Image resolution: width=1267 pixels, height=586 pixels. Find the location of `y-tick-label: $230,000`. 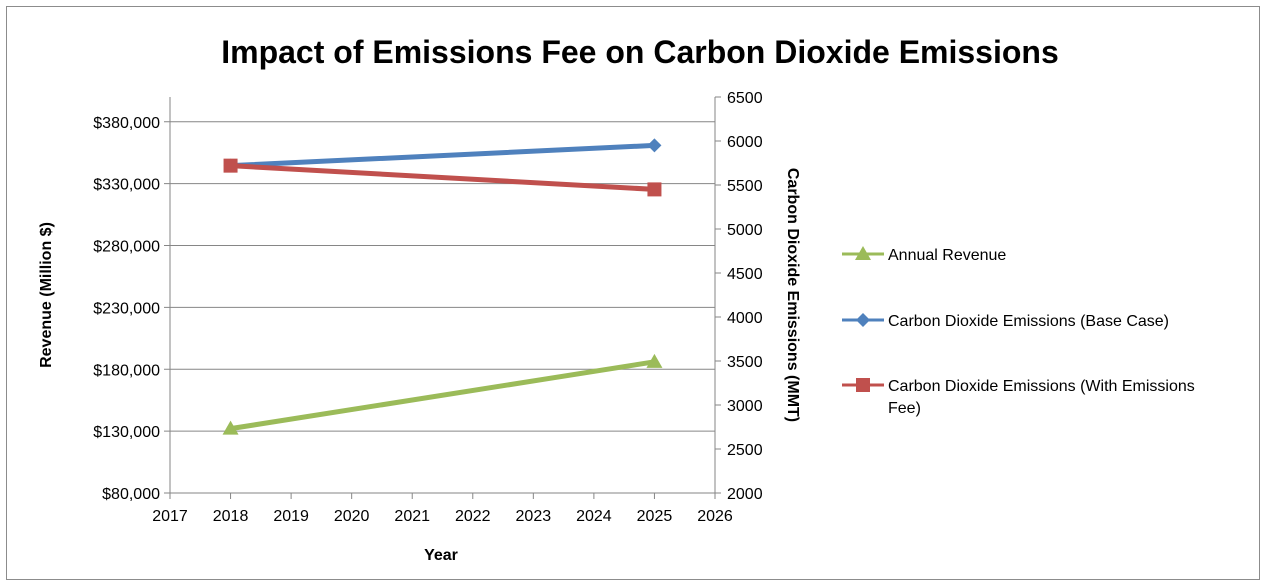

y-tick-label: $230,000 is located at coordinates (126, 308).